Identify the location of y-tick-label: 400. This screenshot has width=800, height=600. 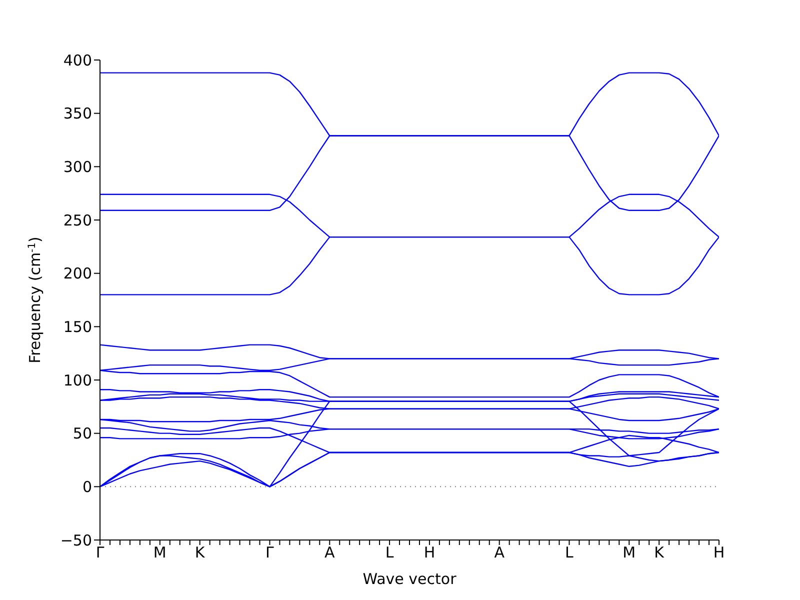
(77, 60).